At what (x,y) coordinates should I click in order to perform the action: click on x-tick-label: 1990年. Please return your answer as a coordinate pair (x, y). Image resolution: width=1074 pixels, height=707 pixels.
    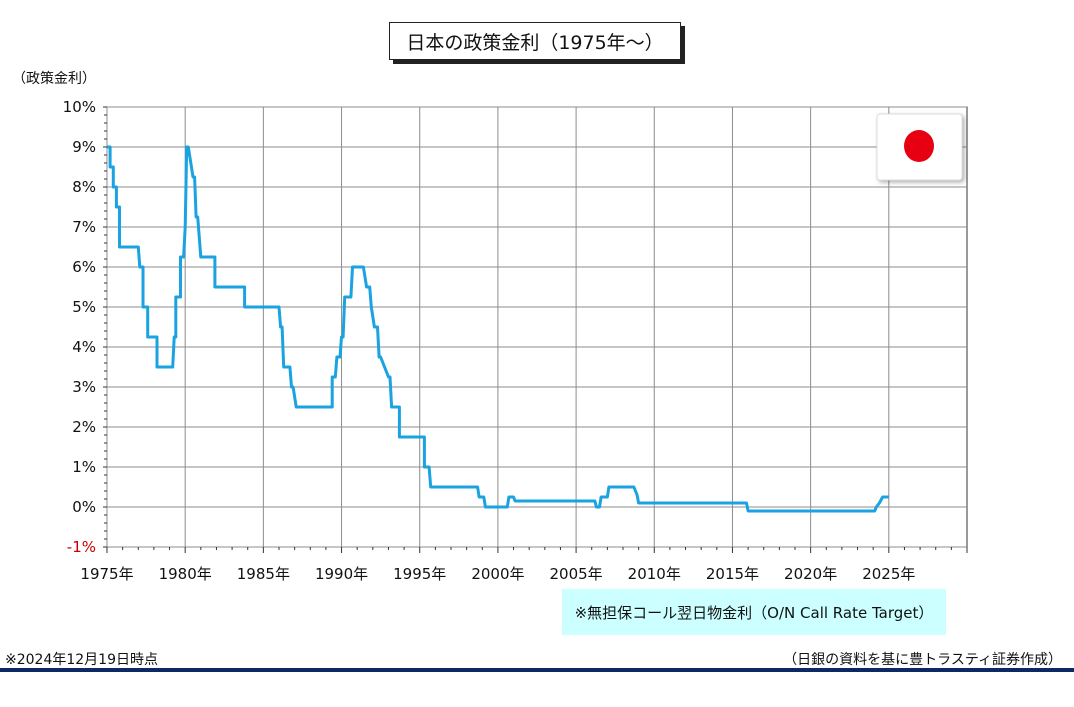
    Looking at the image, I should click on (341, 574).